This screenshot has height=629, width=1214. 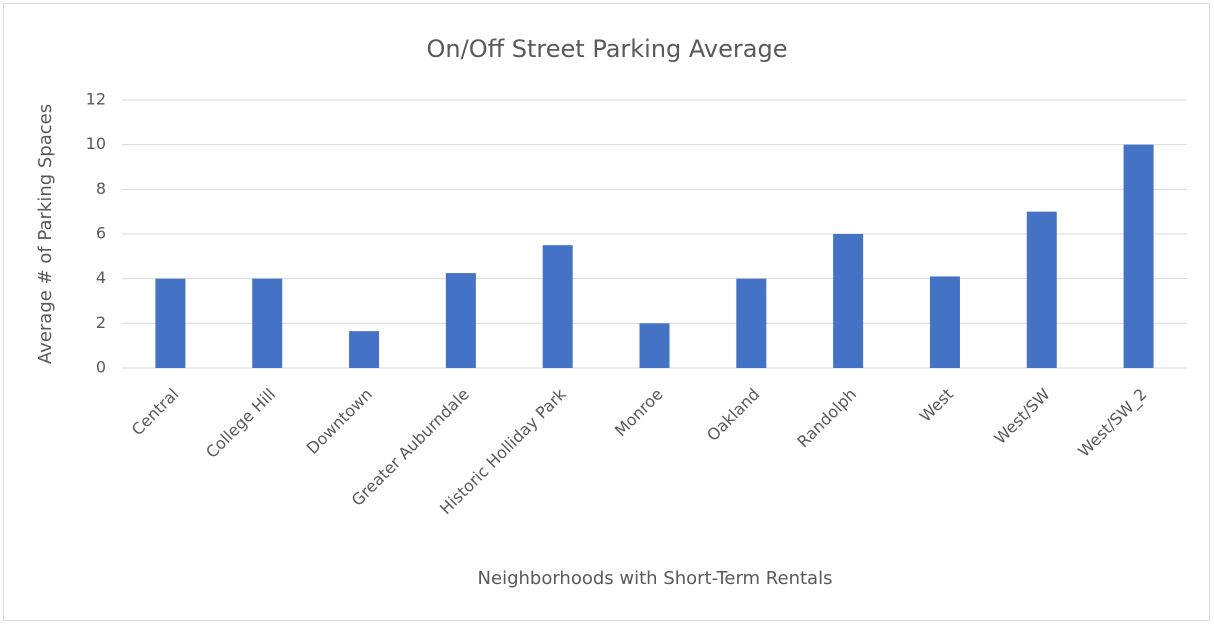 I want to click on y-tick-label: 12, so click(x=96, y=99).